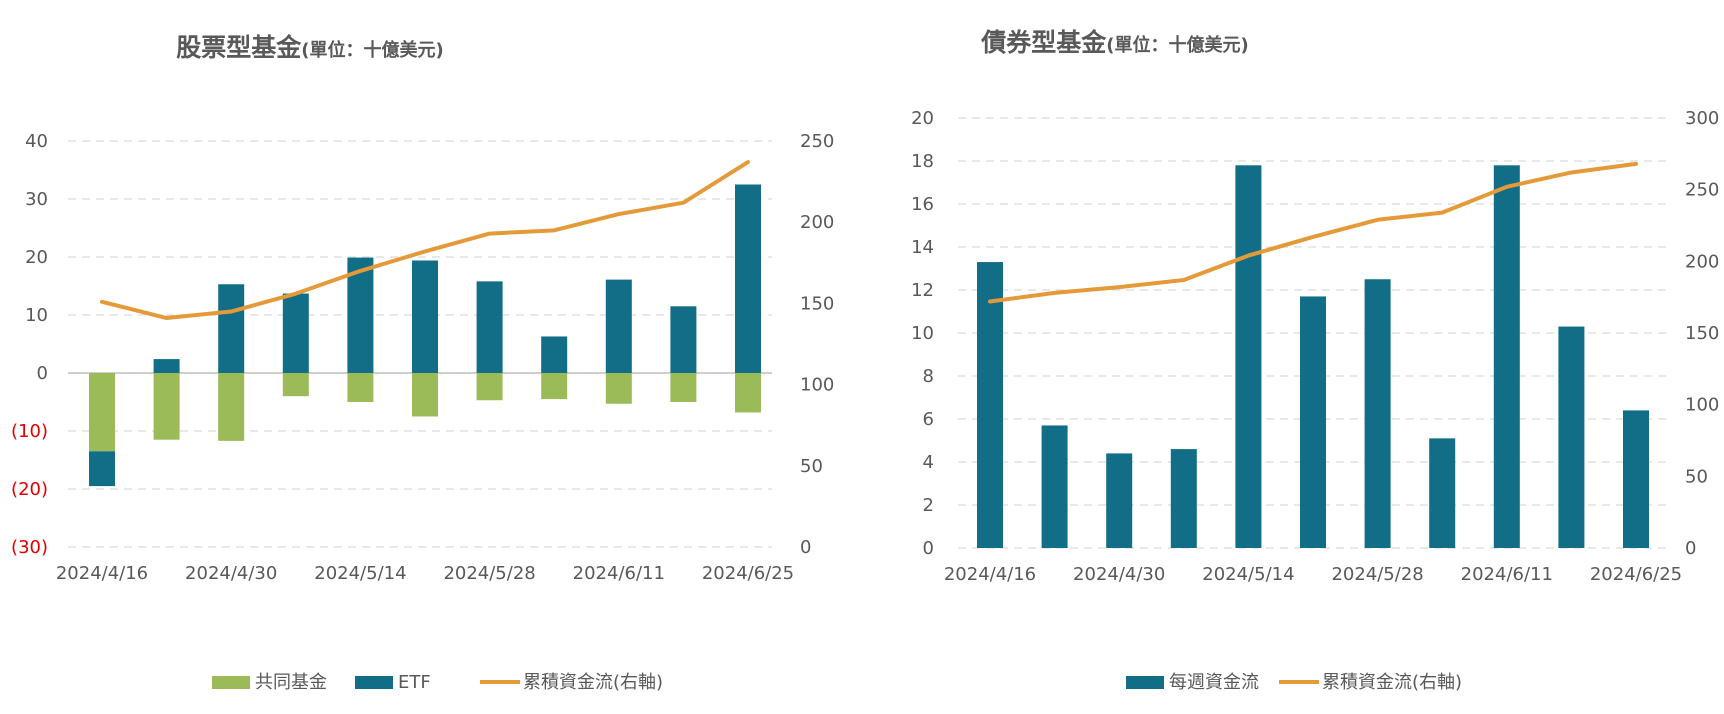 This screenshot has width=1724, height=714. What do you see at coordinates (928, 462) in the screenshot?
I see `y-tick-label: 4` at bounding box center [928, 462].